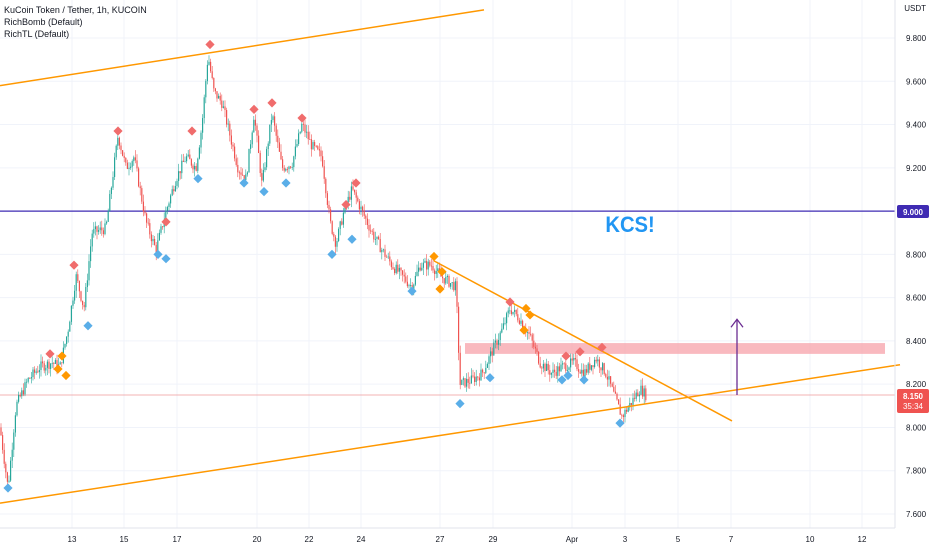 The height and width of the screenshot is (550, 932). I want to click on countdown-text: 35:34, so click(913, 406).